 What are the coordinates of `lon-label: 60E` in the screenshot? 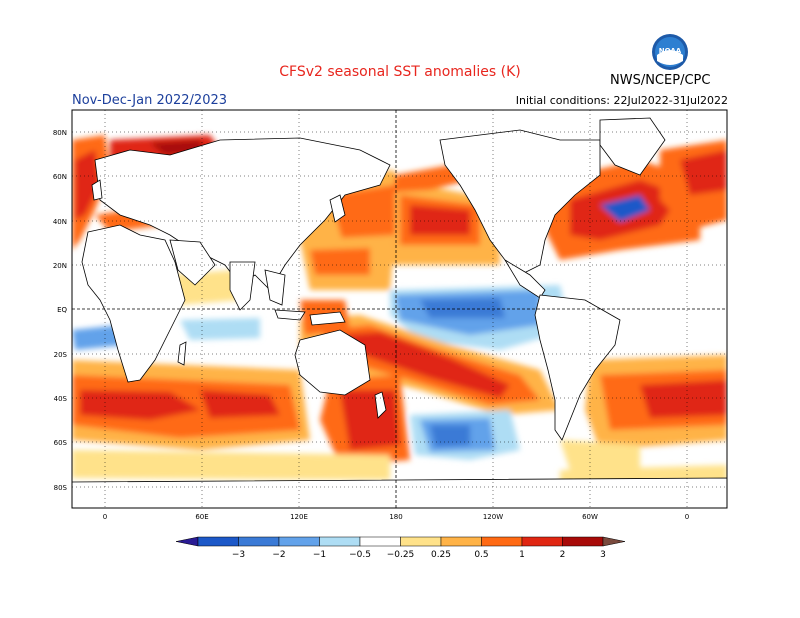 It's located at (201, 517).